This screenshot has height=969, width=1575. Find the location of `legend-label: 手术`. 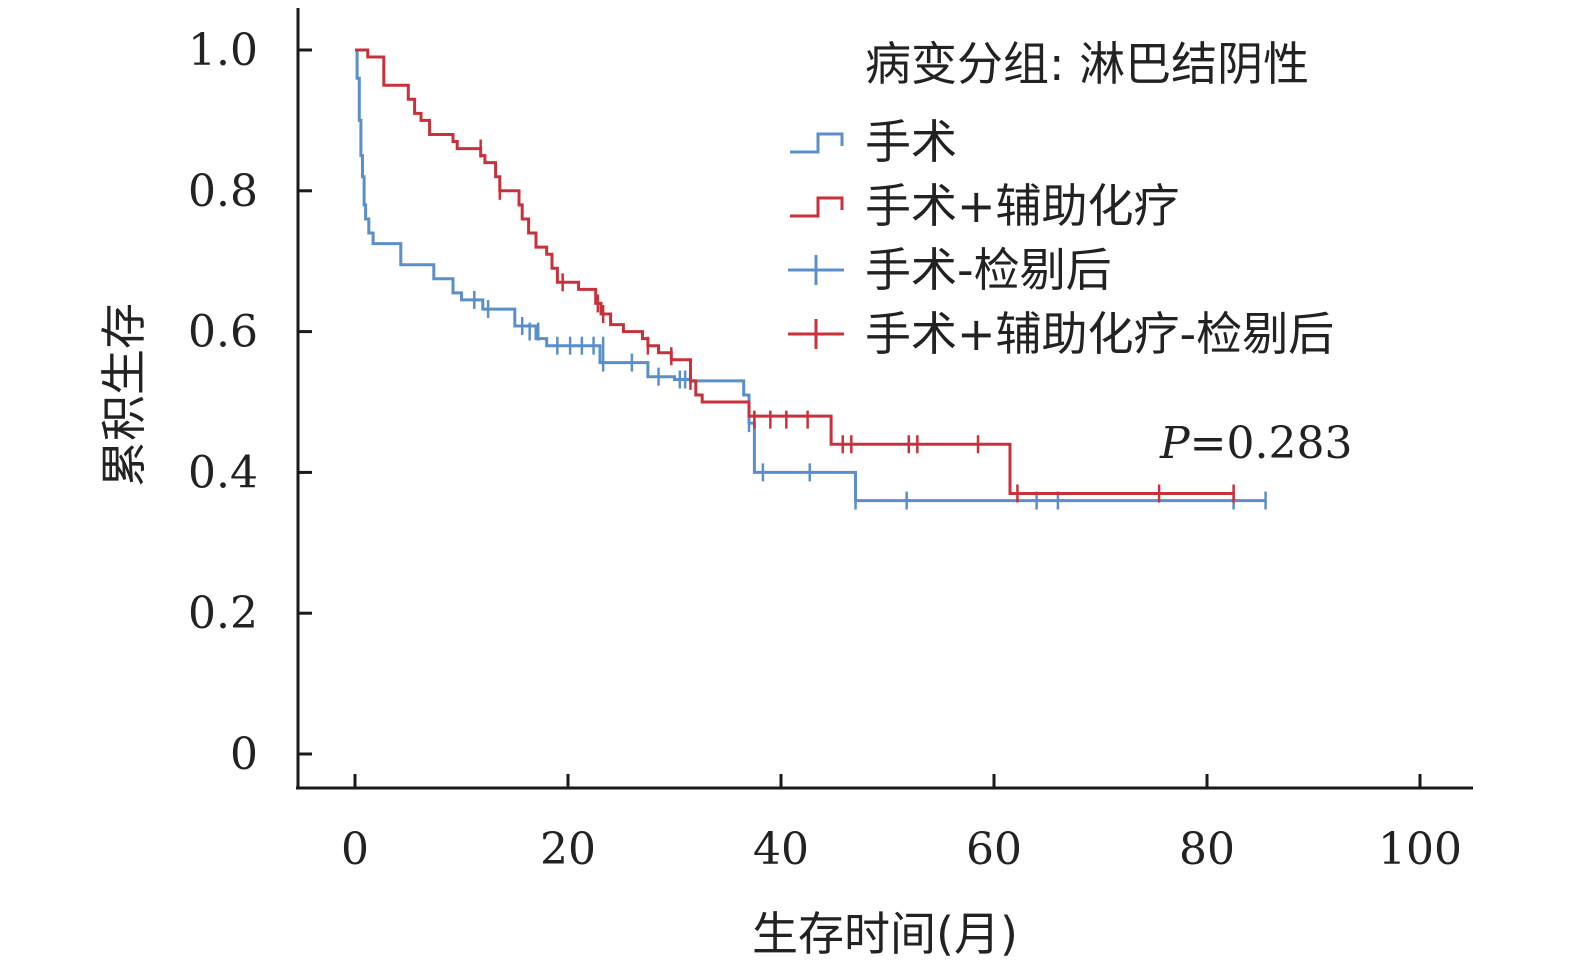

legend-label: 手术 is located at coordinates (911, 142).